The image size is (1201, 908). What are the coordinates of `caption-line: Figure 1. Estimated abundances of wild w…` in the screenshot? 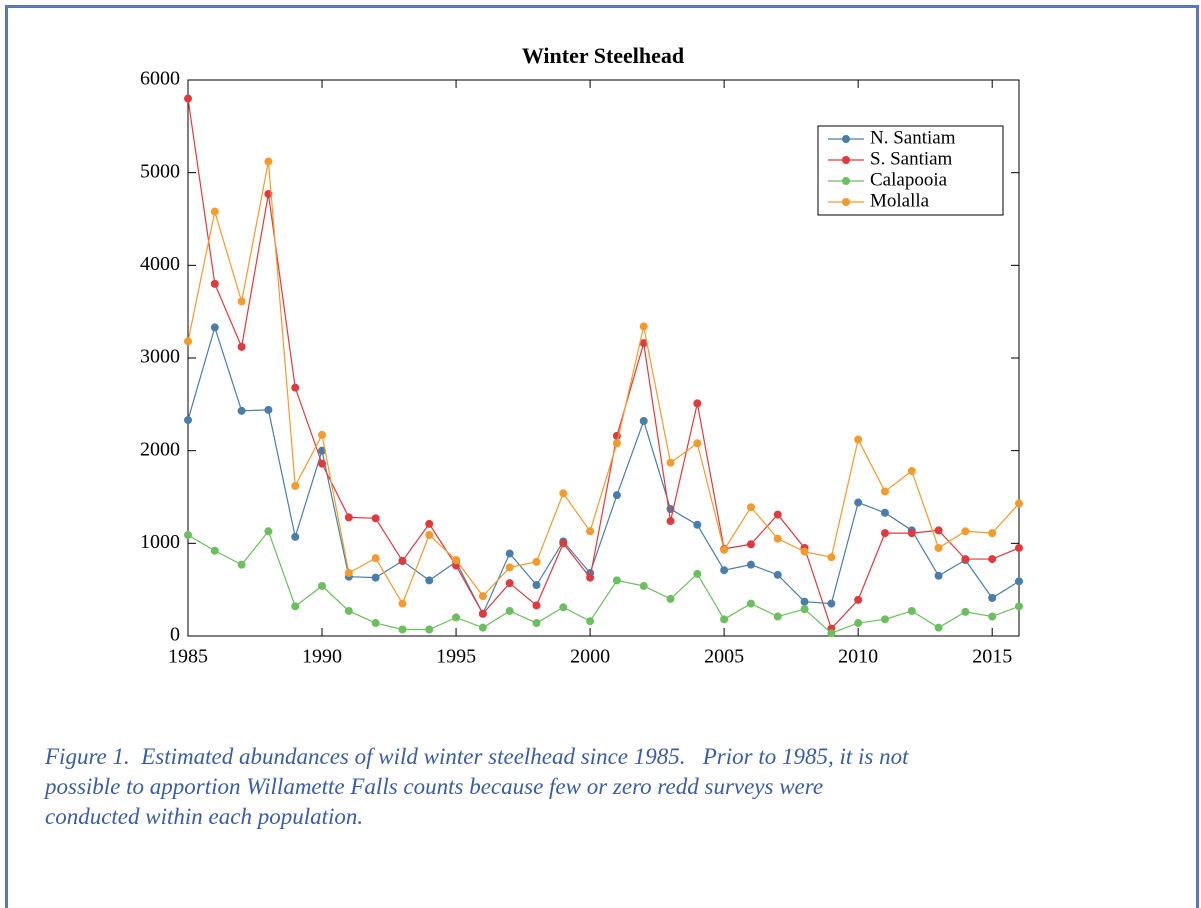 It's located at (477, 756).